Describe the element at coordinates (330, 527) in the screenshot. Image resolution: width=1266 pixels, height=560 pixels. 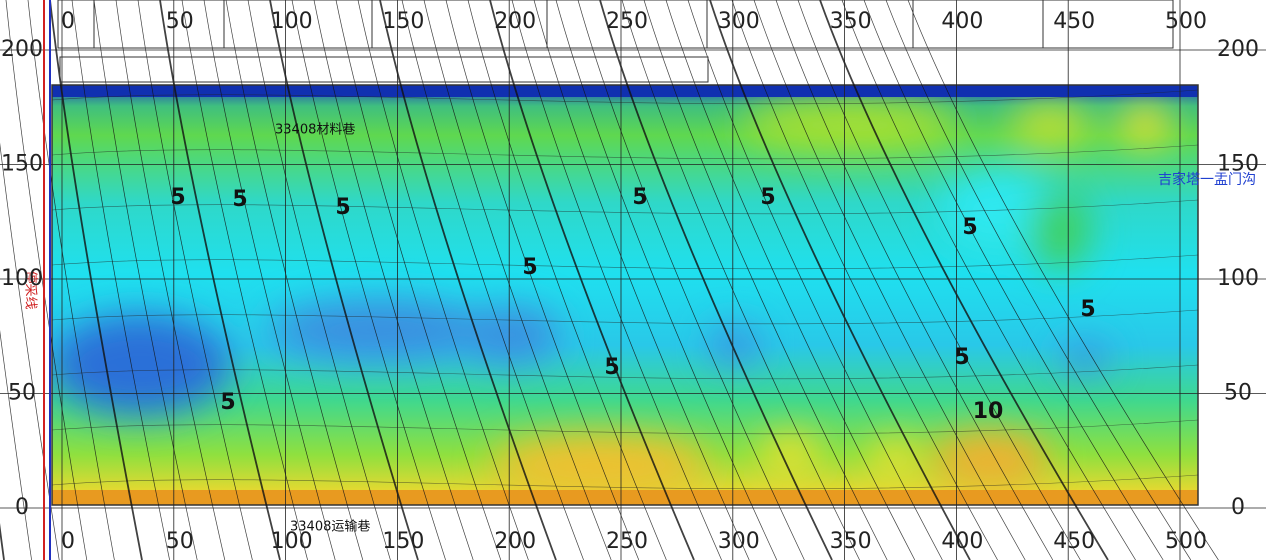
I see `roadway-label: 33408运输巷` at that location.